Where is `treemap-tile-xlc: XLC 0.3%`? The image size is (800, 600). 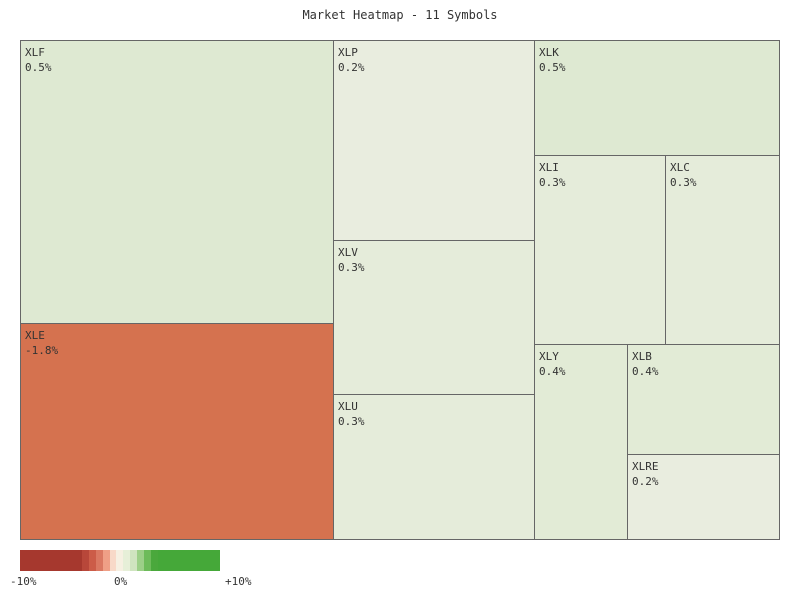
treemap-tile-xlc: XLC 0.3% is located at coordinates (722, 250).